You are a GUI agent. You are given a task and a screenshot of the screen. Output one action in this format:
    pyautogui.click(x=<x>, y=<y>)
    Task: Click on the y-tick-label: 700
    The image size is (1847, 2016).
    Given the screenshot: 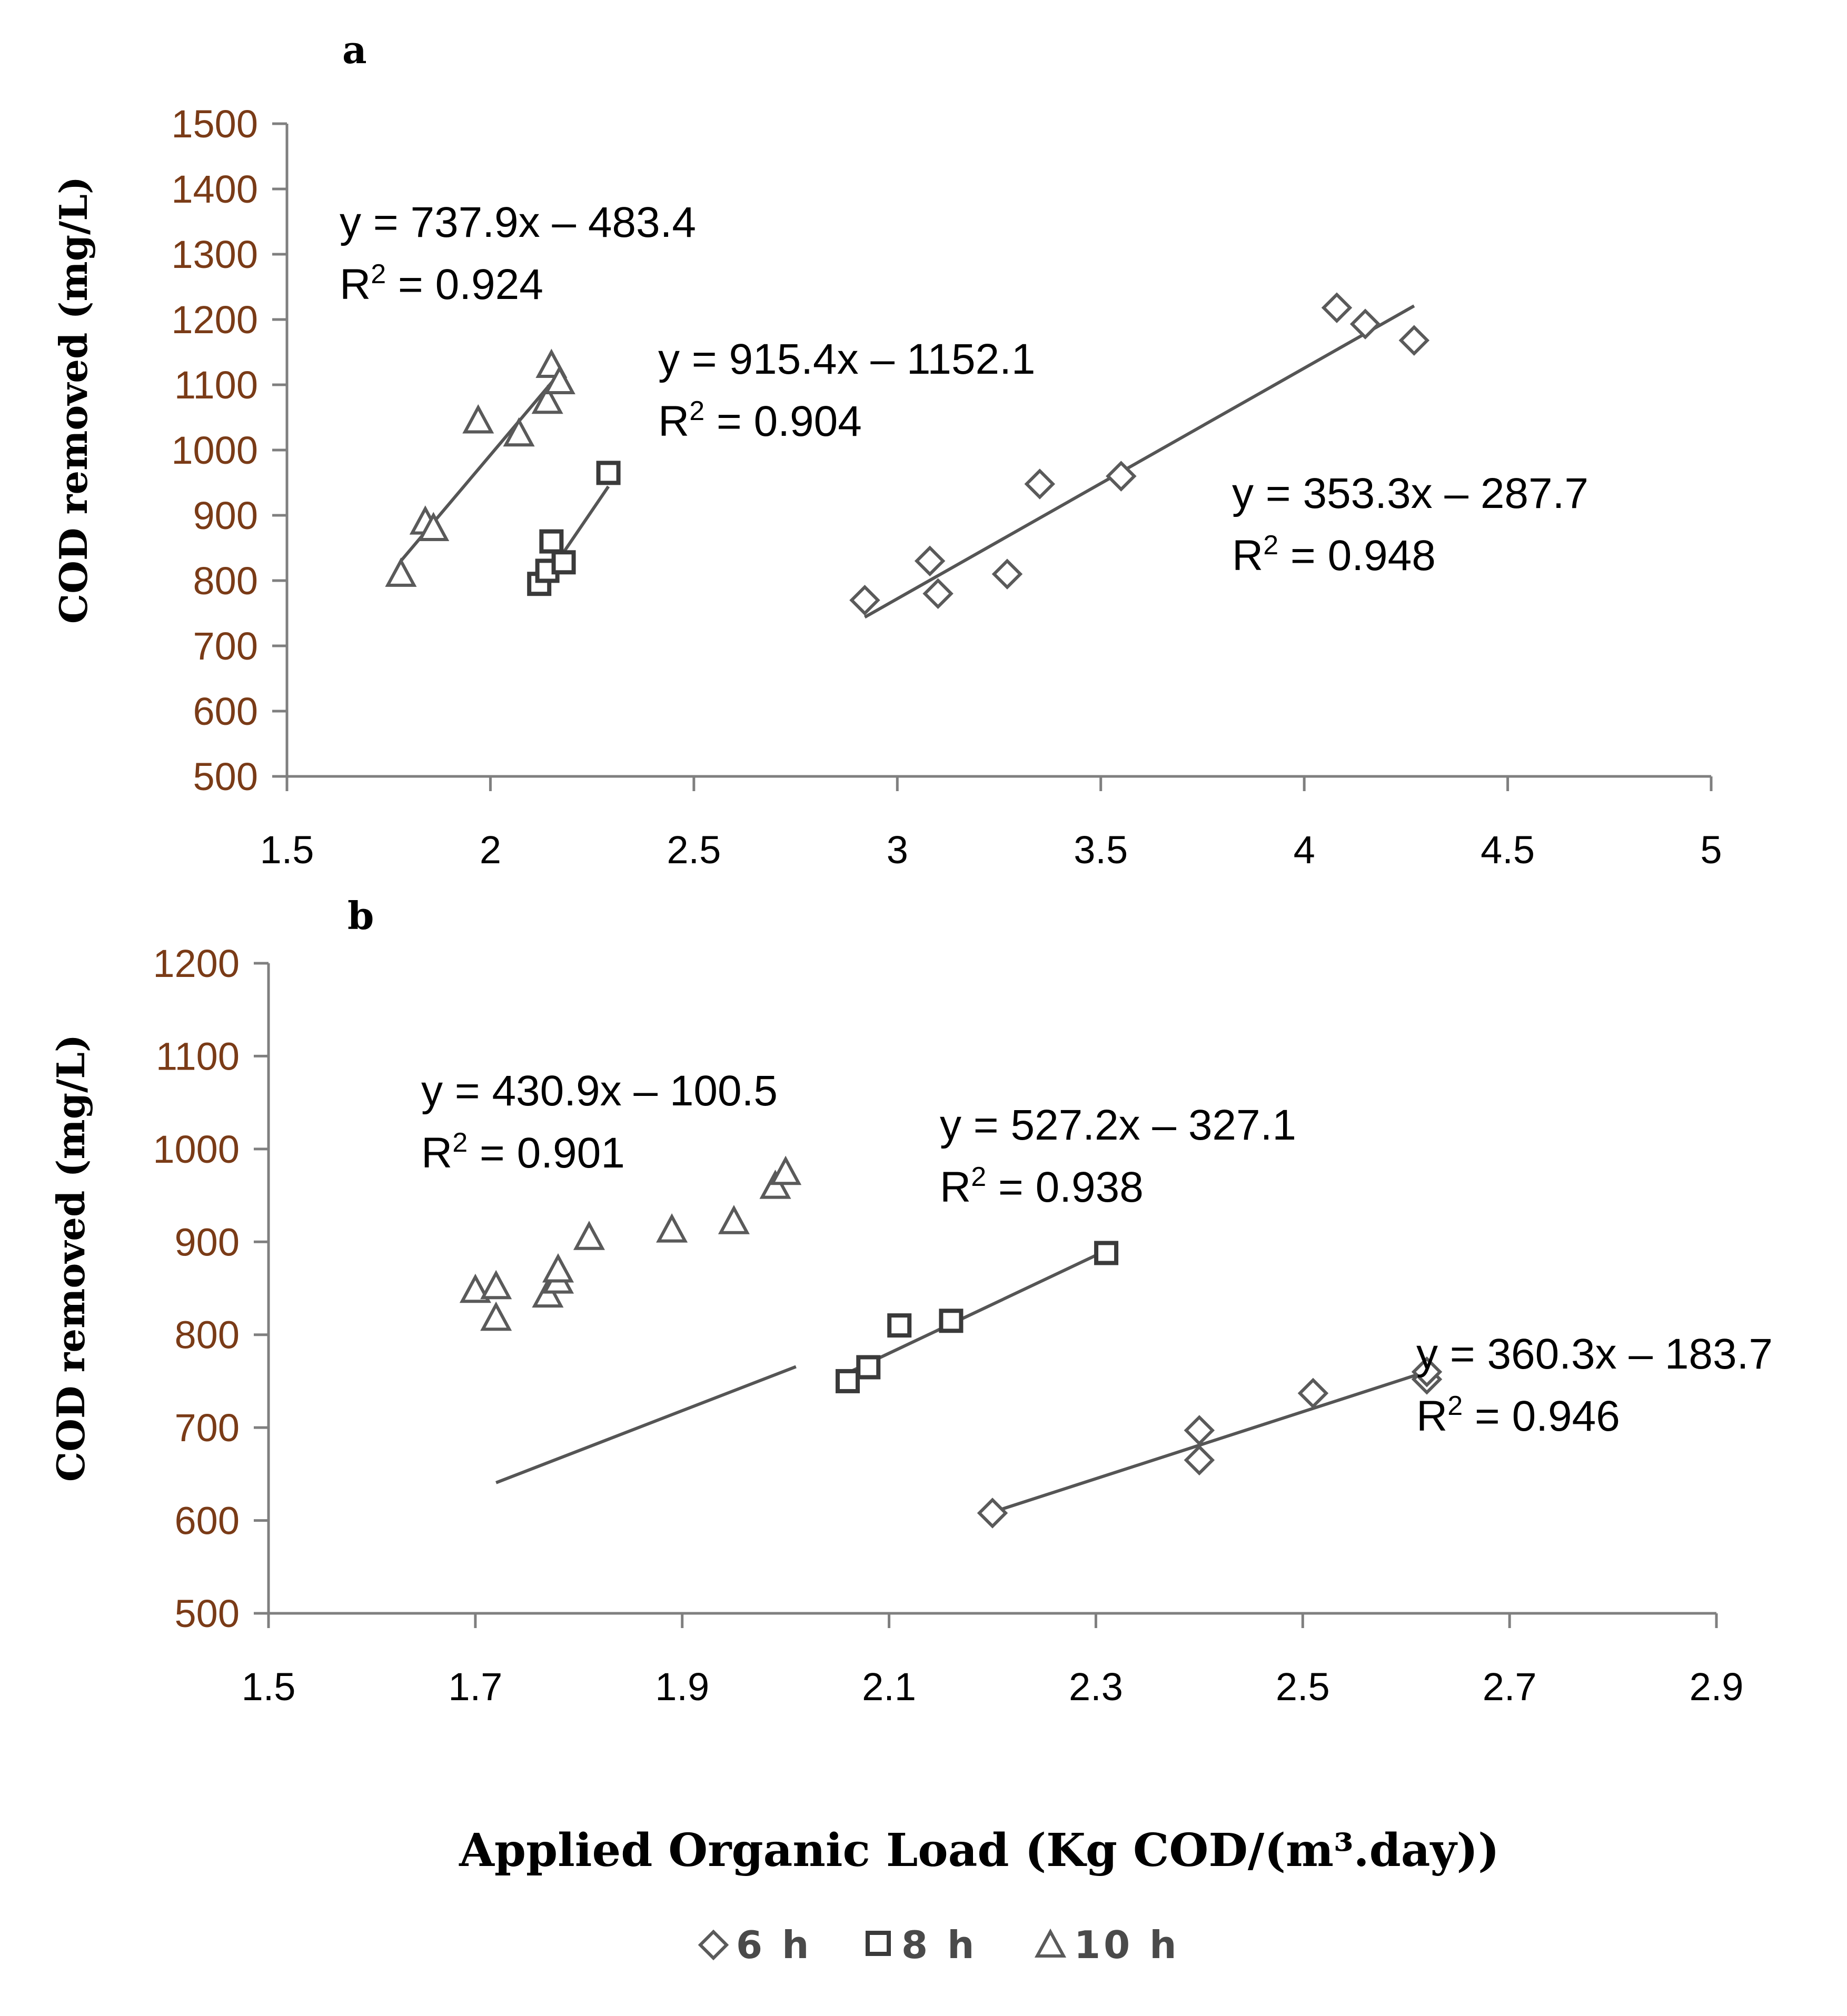 What is the action you would take?
    pyautogui.click(x=207, y=1428)
    